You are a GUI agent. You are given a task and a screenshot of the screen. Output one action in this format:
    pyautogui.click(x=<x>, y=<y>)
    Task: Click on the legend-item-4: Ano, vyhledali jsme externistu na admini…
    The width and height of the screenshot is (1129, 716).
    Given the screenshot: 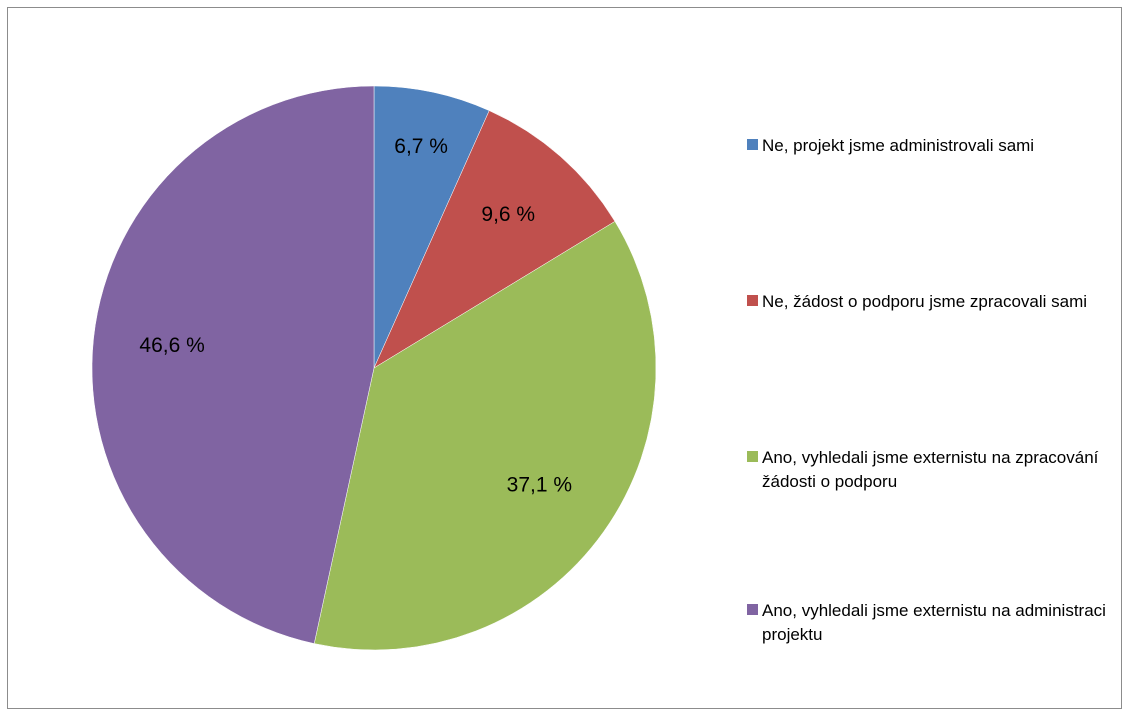 What is the action you would take?
    pyautogui.click(x=927, y=623)
    